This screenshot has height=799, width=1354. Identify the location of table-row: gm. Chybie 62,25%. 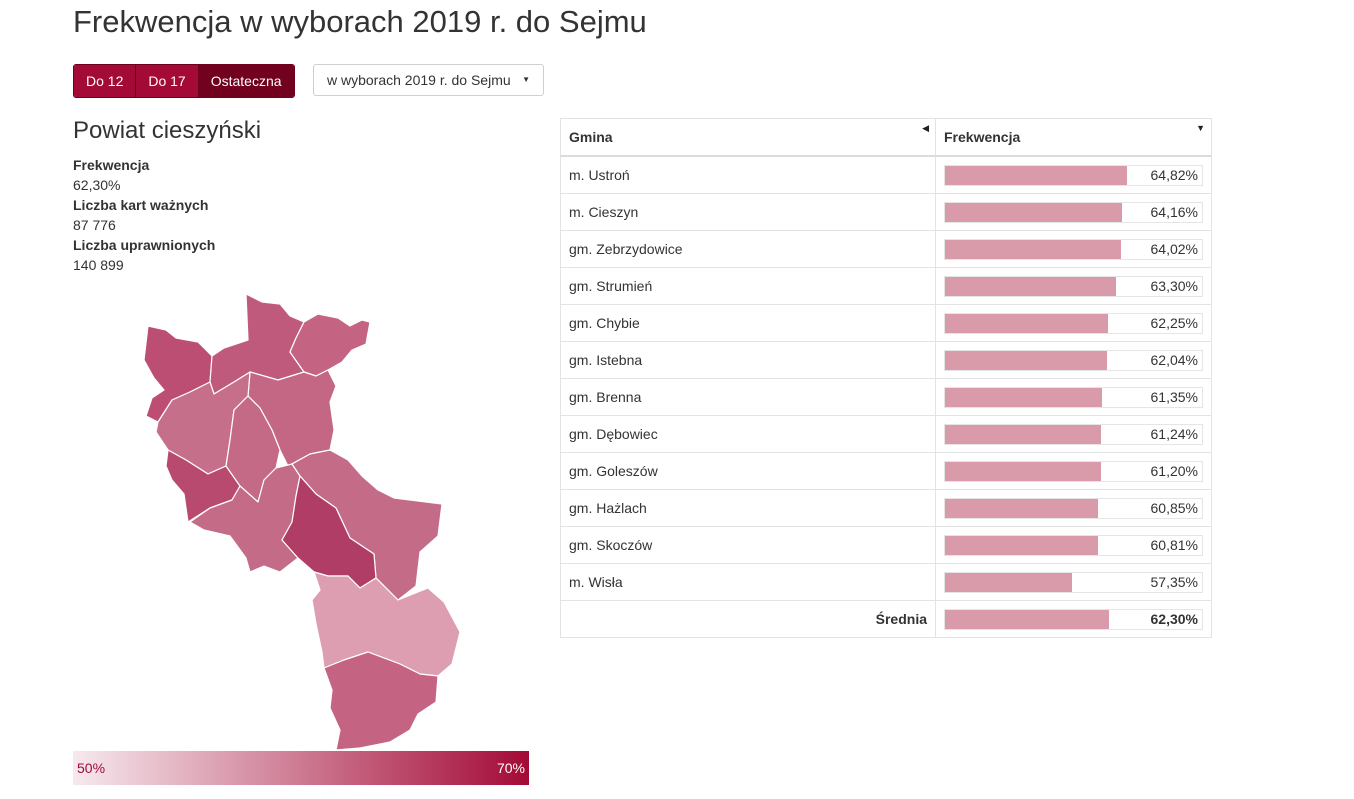
(886, 323).